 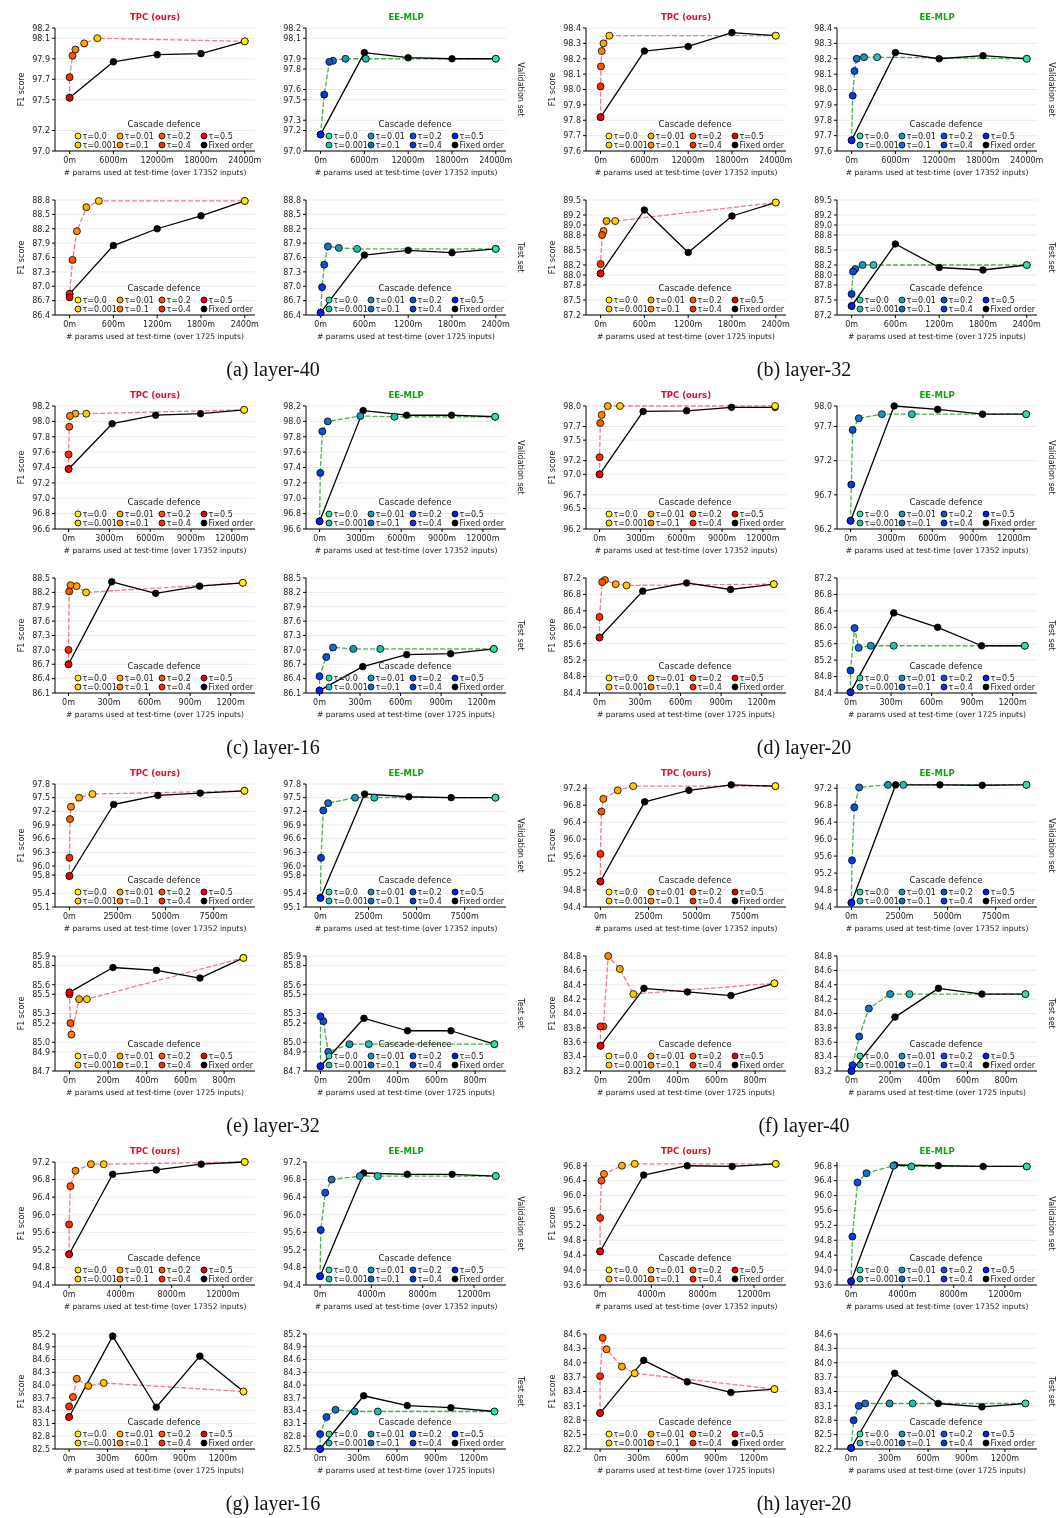 I want to click on x-tick-label: 800m, so click(x=755, y=1080).